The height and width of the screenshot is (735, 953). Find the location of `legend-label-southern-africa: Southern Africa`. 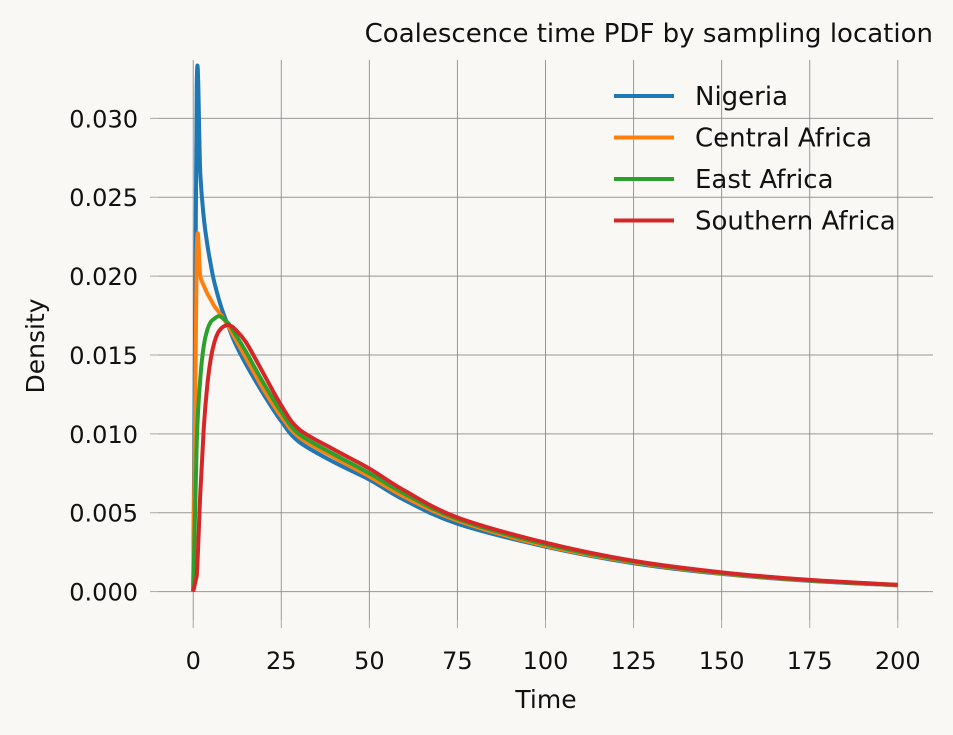

legend-label-southern-africa: Southern Africa is located at coordinates (795, 222).